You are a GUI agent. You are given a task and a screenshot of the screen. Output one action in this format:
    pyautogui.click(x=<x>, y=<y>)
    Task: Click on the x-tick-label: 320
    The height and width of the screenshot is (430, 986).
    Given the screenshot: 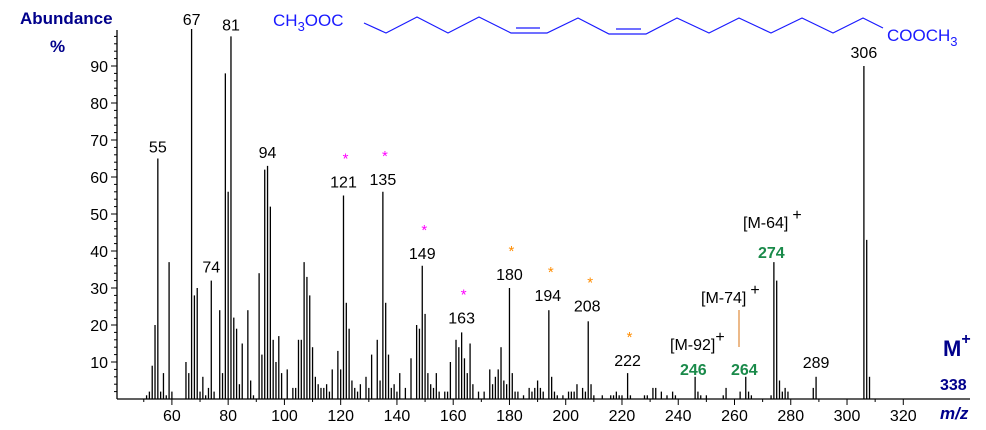 What is the action you would take?
    pyautogui.click(x=903, y=416)
    